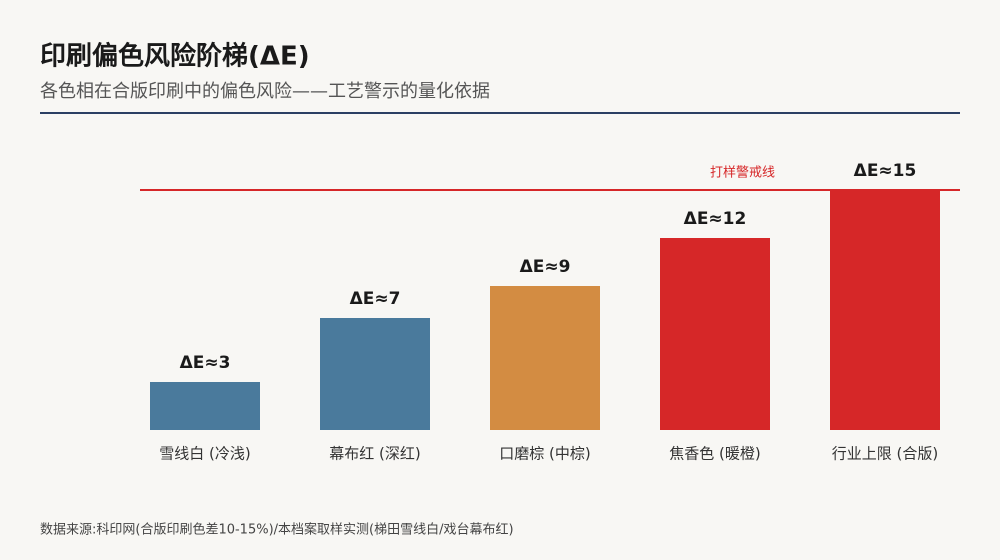 This screenshot has width=1000, height=560. I want to click on x-tick-label: 幕布红 (深红), so click(374, 454).